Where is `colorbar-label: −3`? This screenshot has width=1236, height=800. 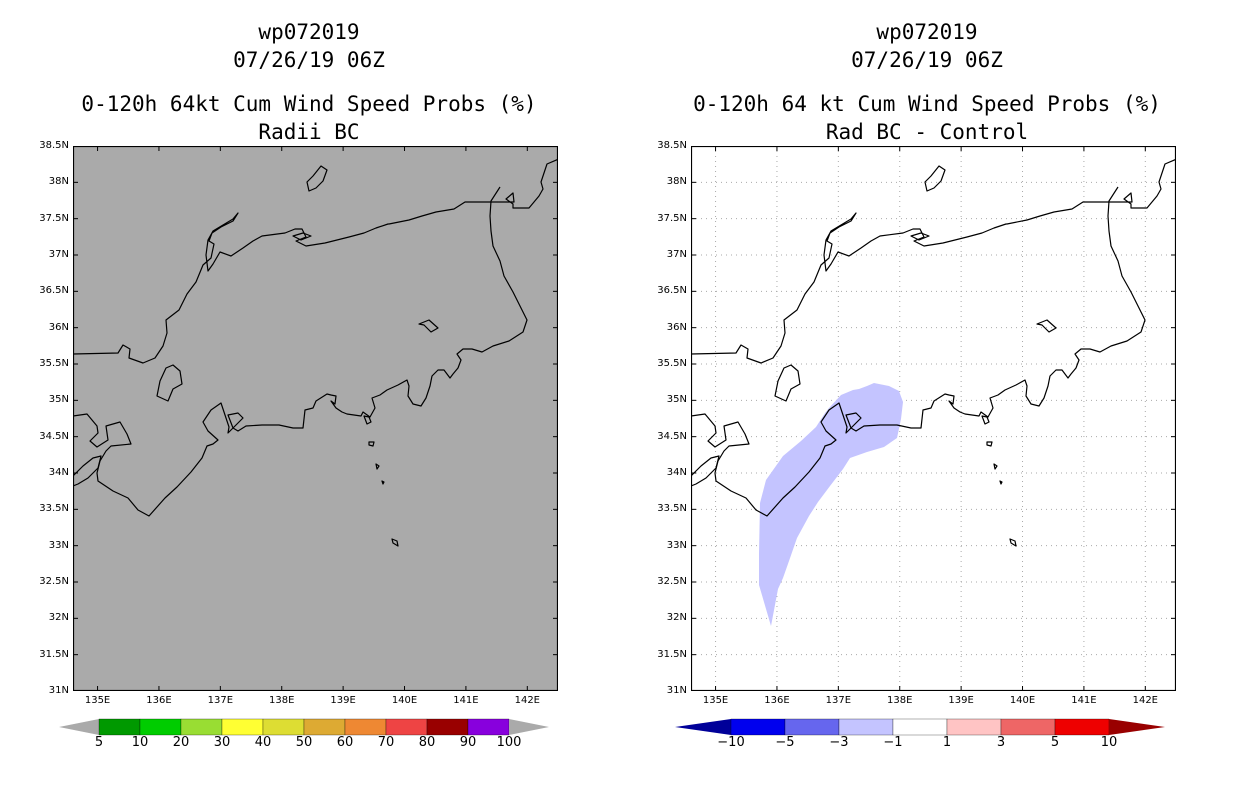 colorbar-label: −3 is located at coordinates (839, 742).